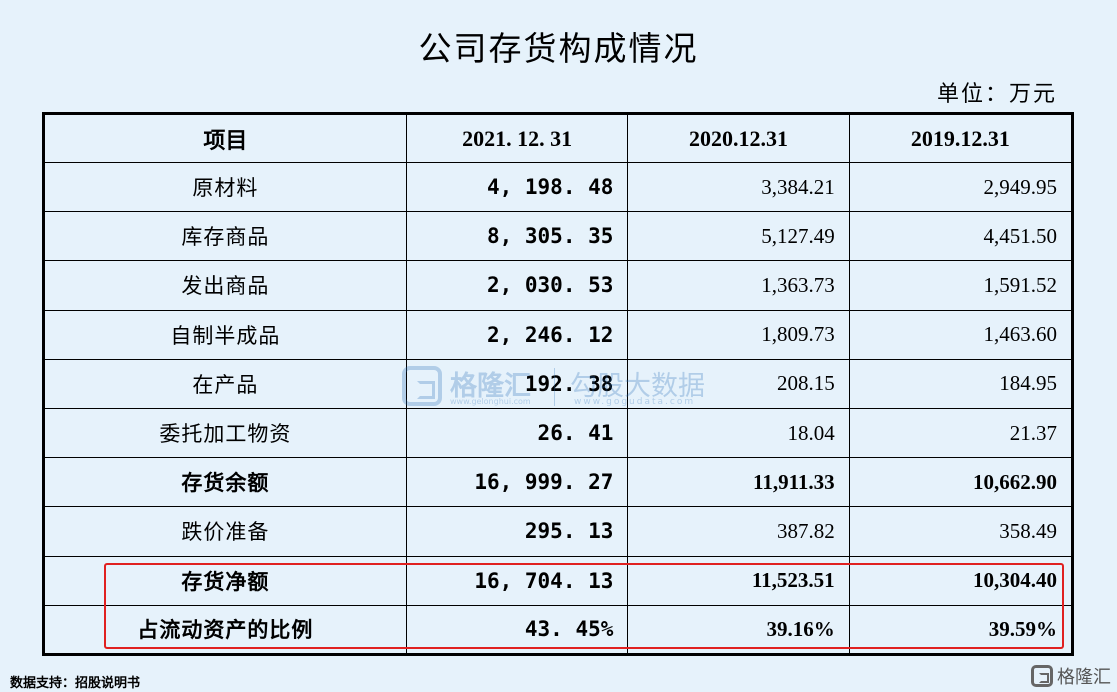 The width and height of the screenshot is (1117, 692). I want to click on value-2020: 11,523.51, so click(738, 580).